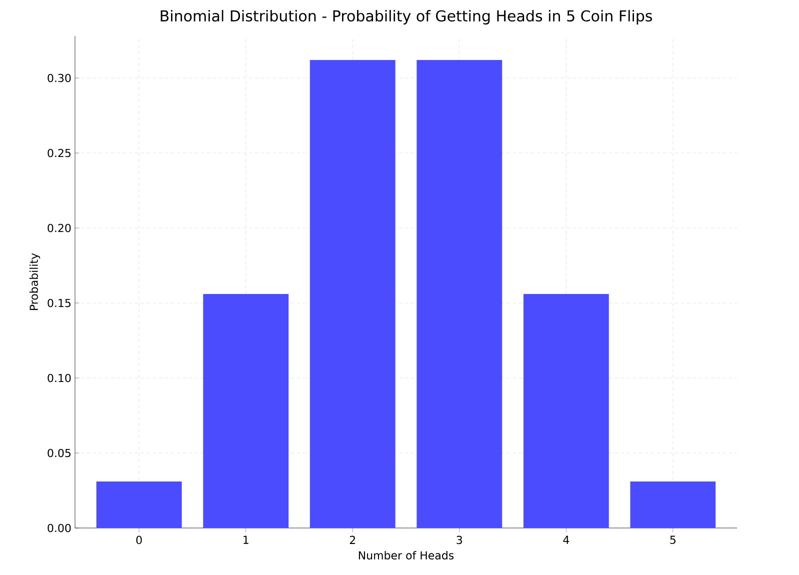  Describe the element at coordinates (139, 540) in the screenshot. I see `x-tick-label: 0` at that location.